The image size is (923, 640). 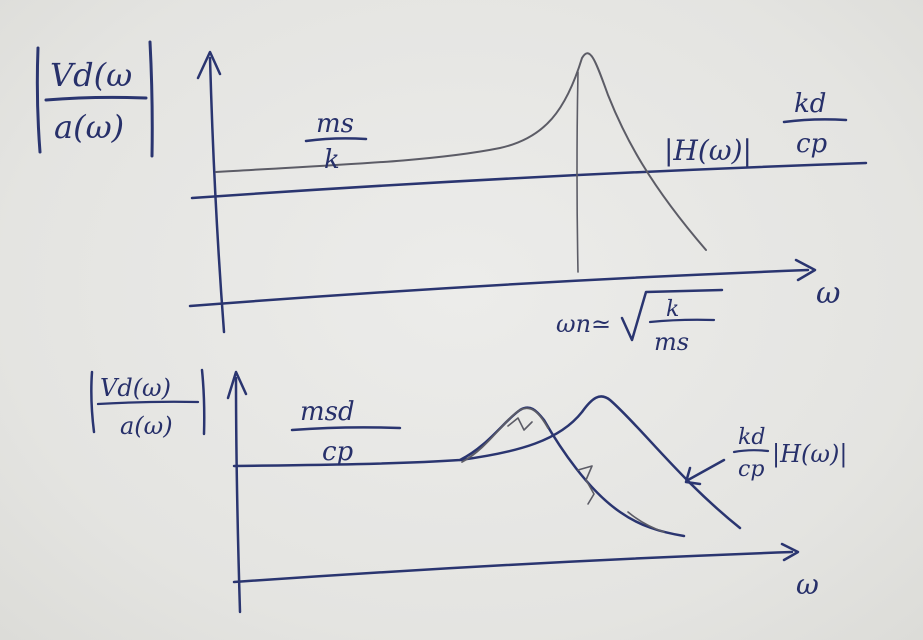 What do you see at coordinates (505, 435) in the screenshot?
I see `bottom-pencil-peak` at bounding box center [505, 435].